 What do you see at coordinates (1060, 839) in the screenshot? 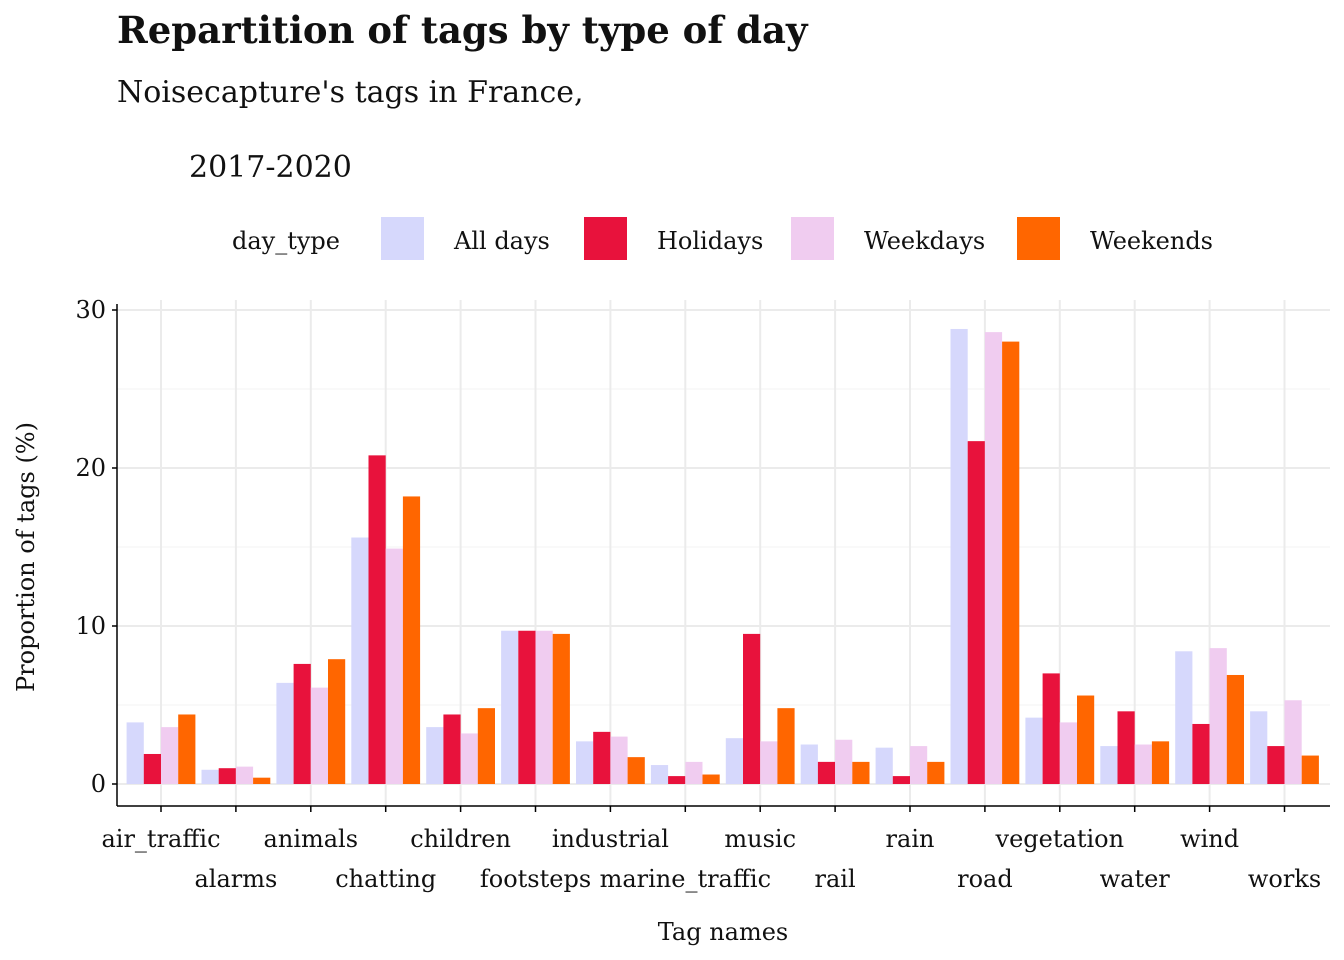
I see `x-tick-label: vegetation` at bounding box center [1060, 839].